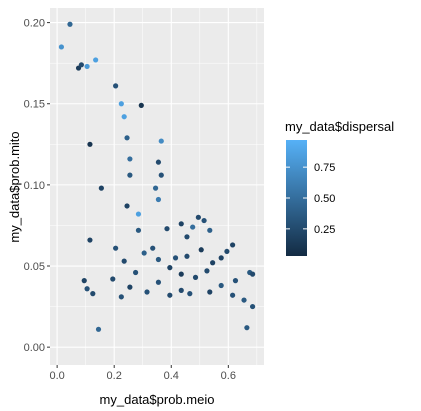 This screenshot has width=421, height=411. Describe the element at coordinates (324, 230) in the screenshot. I see `legend-tick-label: 0.25` at that location.